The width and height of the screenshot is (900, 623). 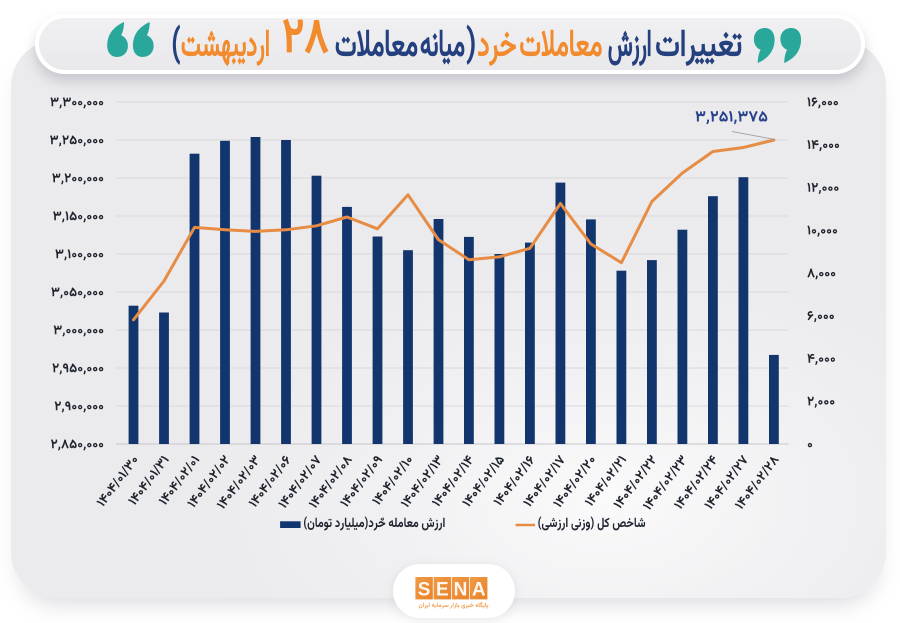 I want to click on svg-text: N, so click(x=461, y=590).